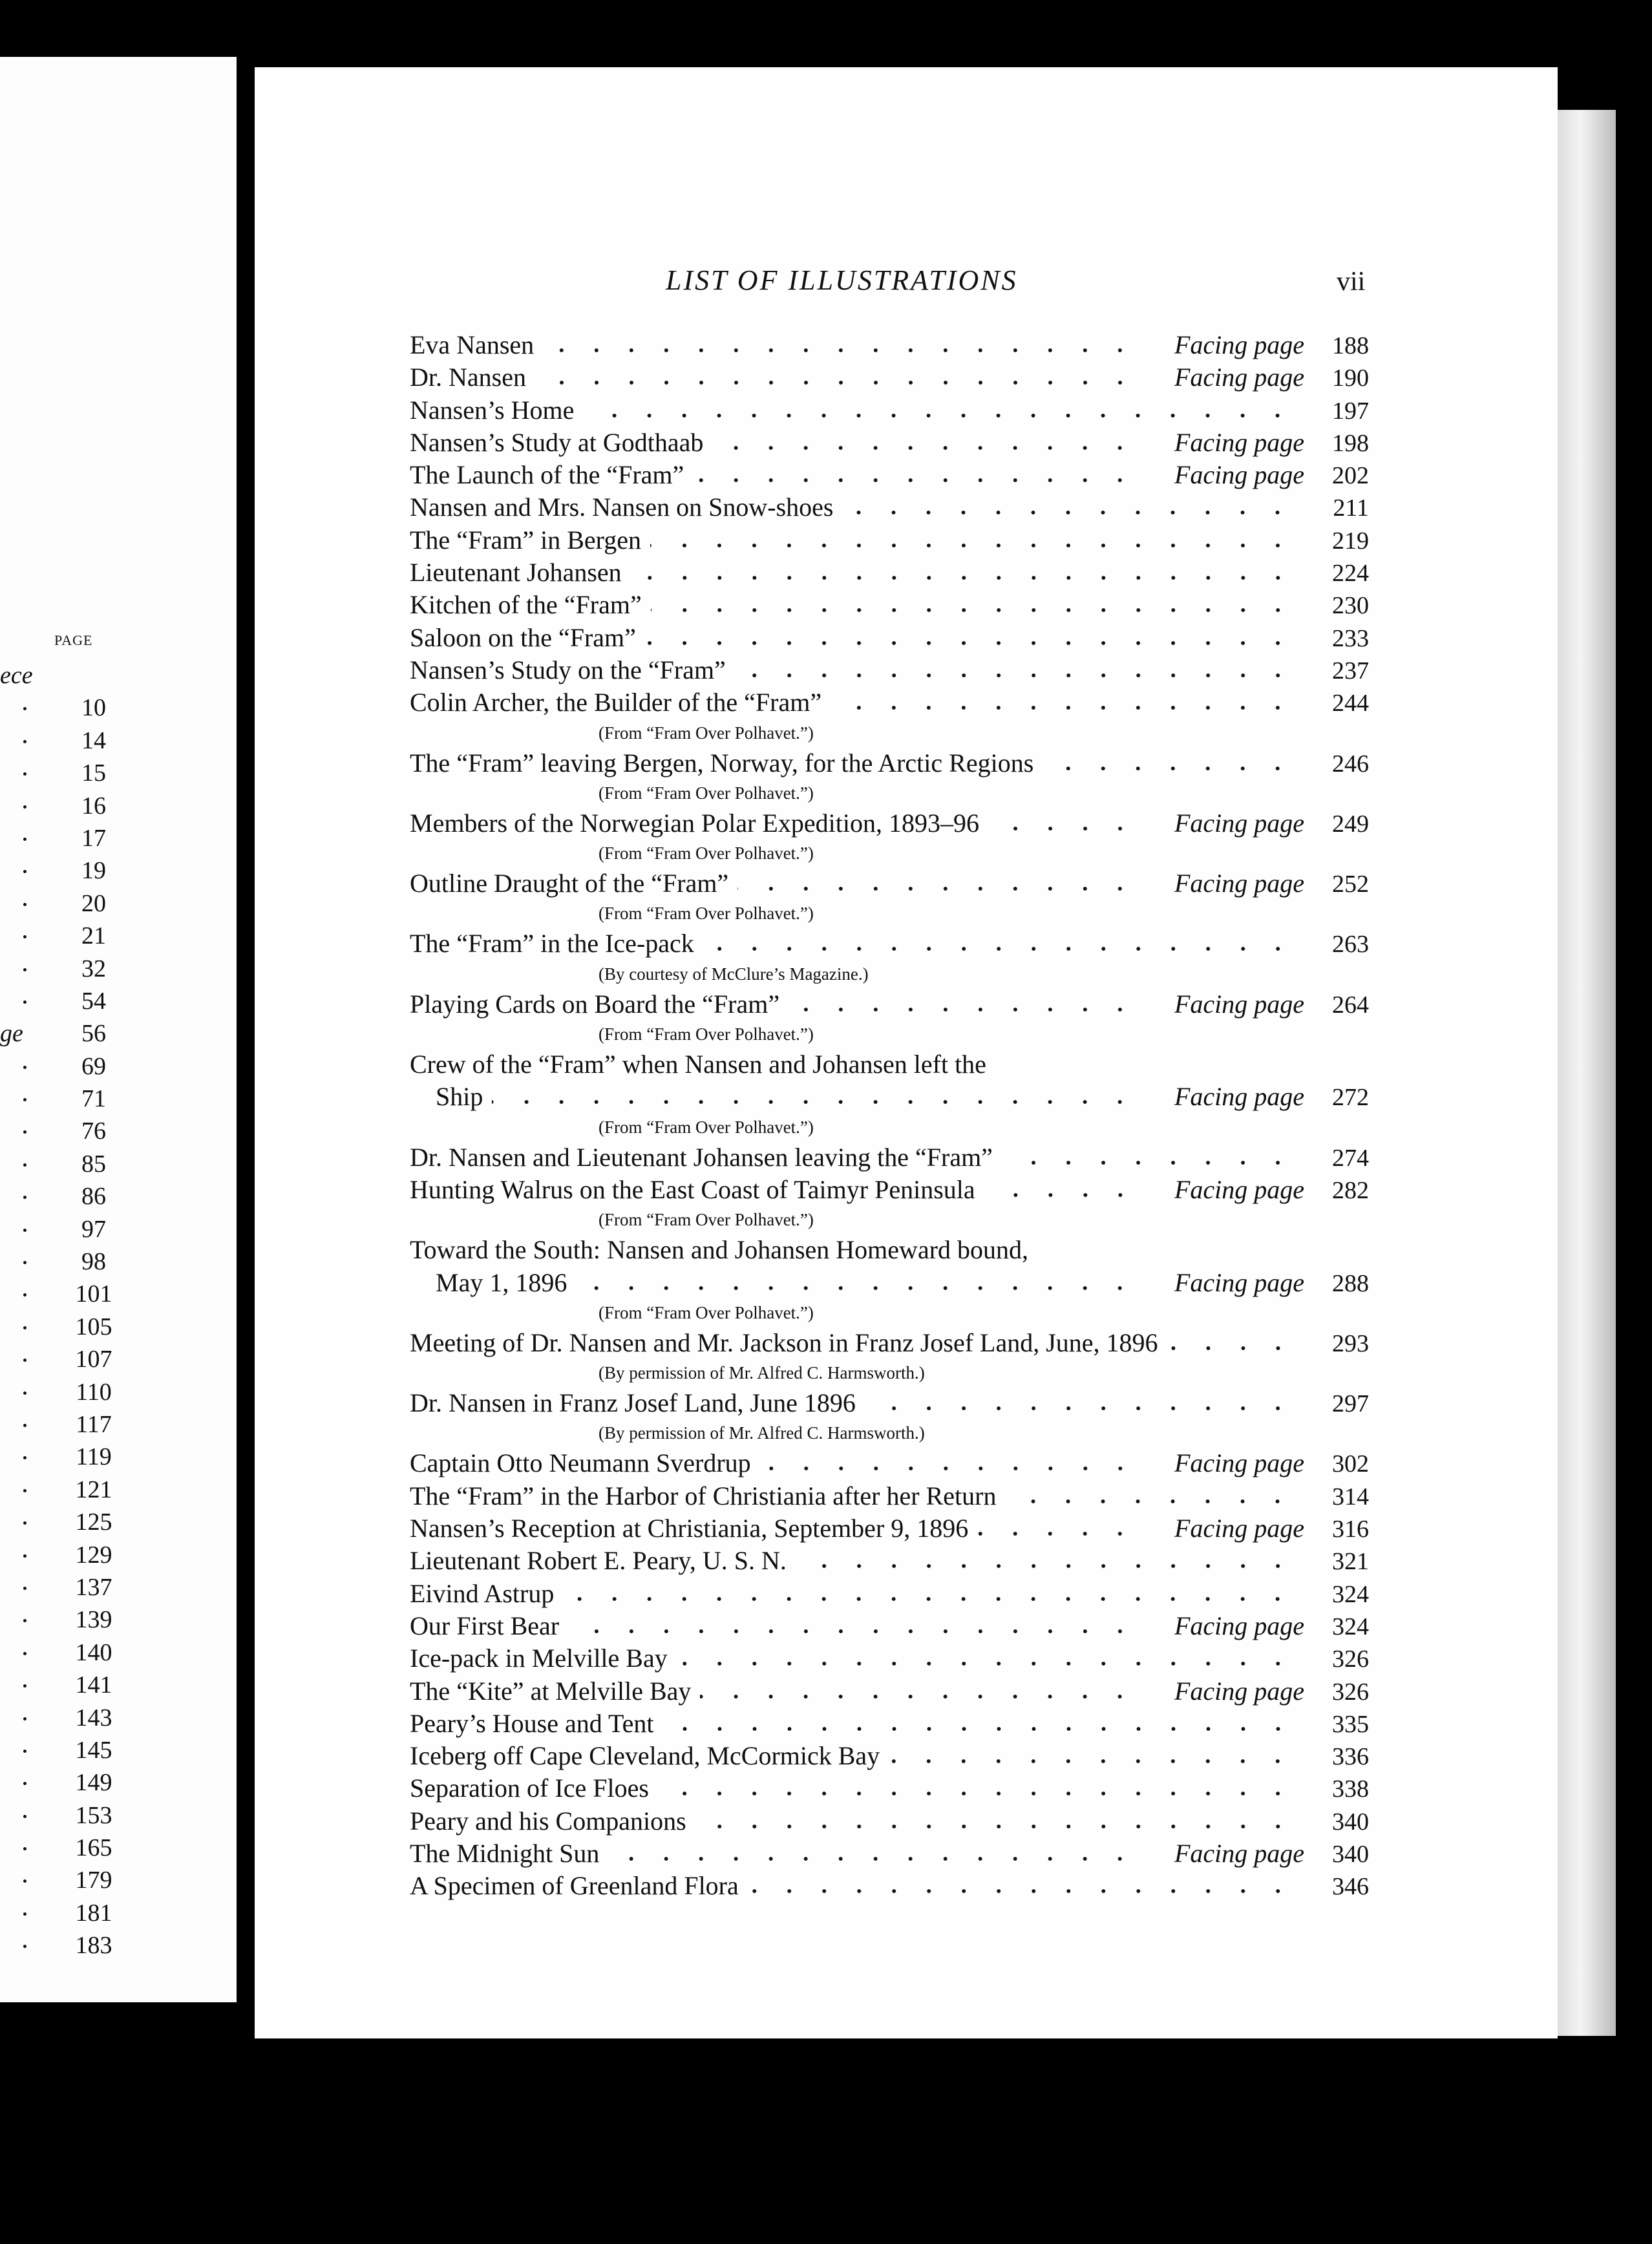  Describe the element at coordinates (889, 507) in the screenshot. I see `entry: Nansen and Mrs. Nansen on Snow-shoes 211` at that location.